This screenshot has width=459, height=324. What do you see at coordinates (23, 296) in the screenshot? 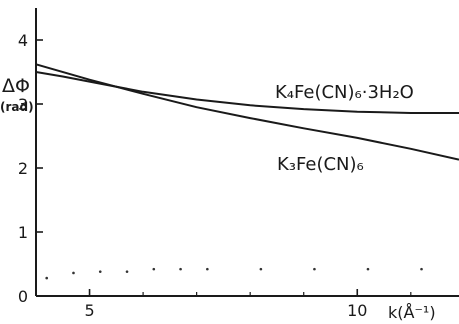
I see `y-tick-label: 0` at bounding box center [23, 296].